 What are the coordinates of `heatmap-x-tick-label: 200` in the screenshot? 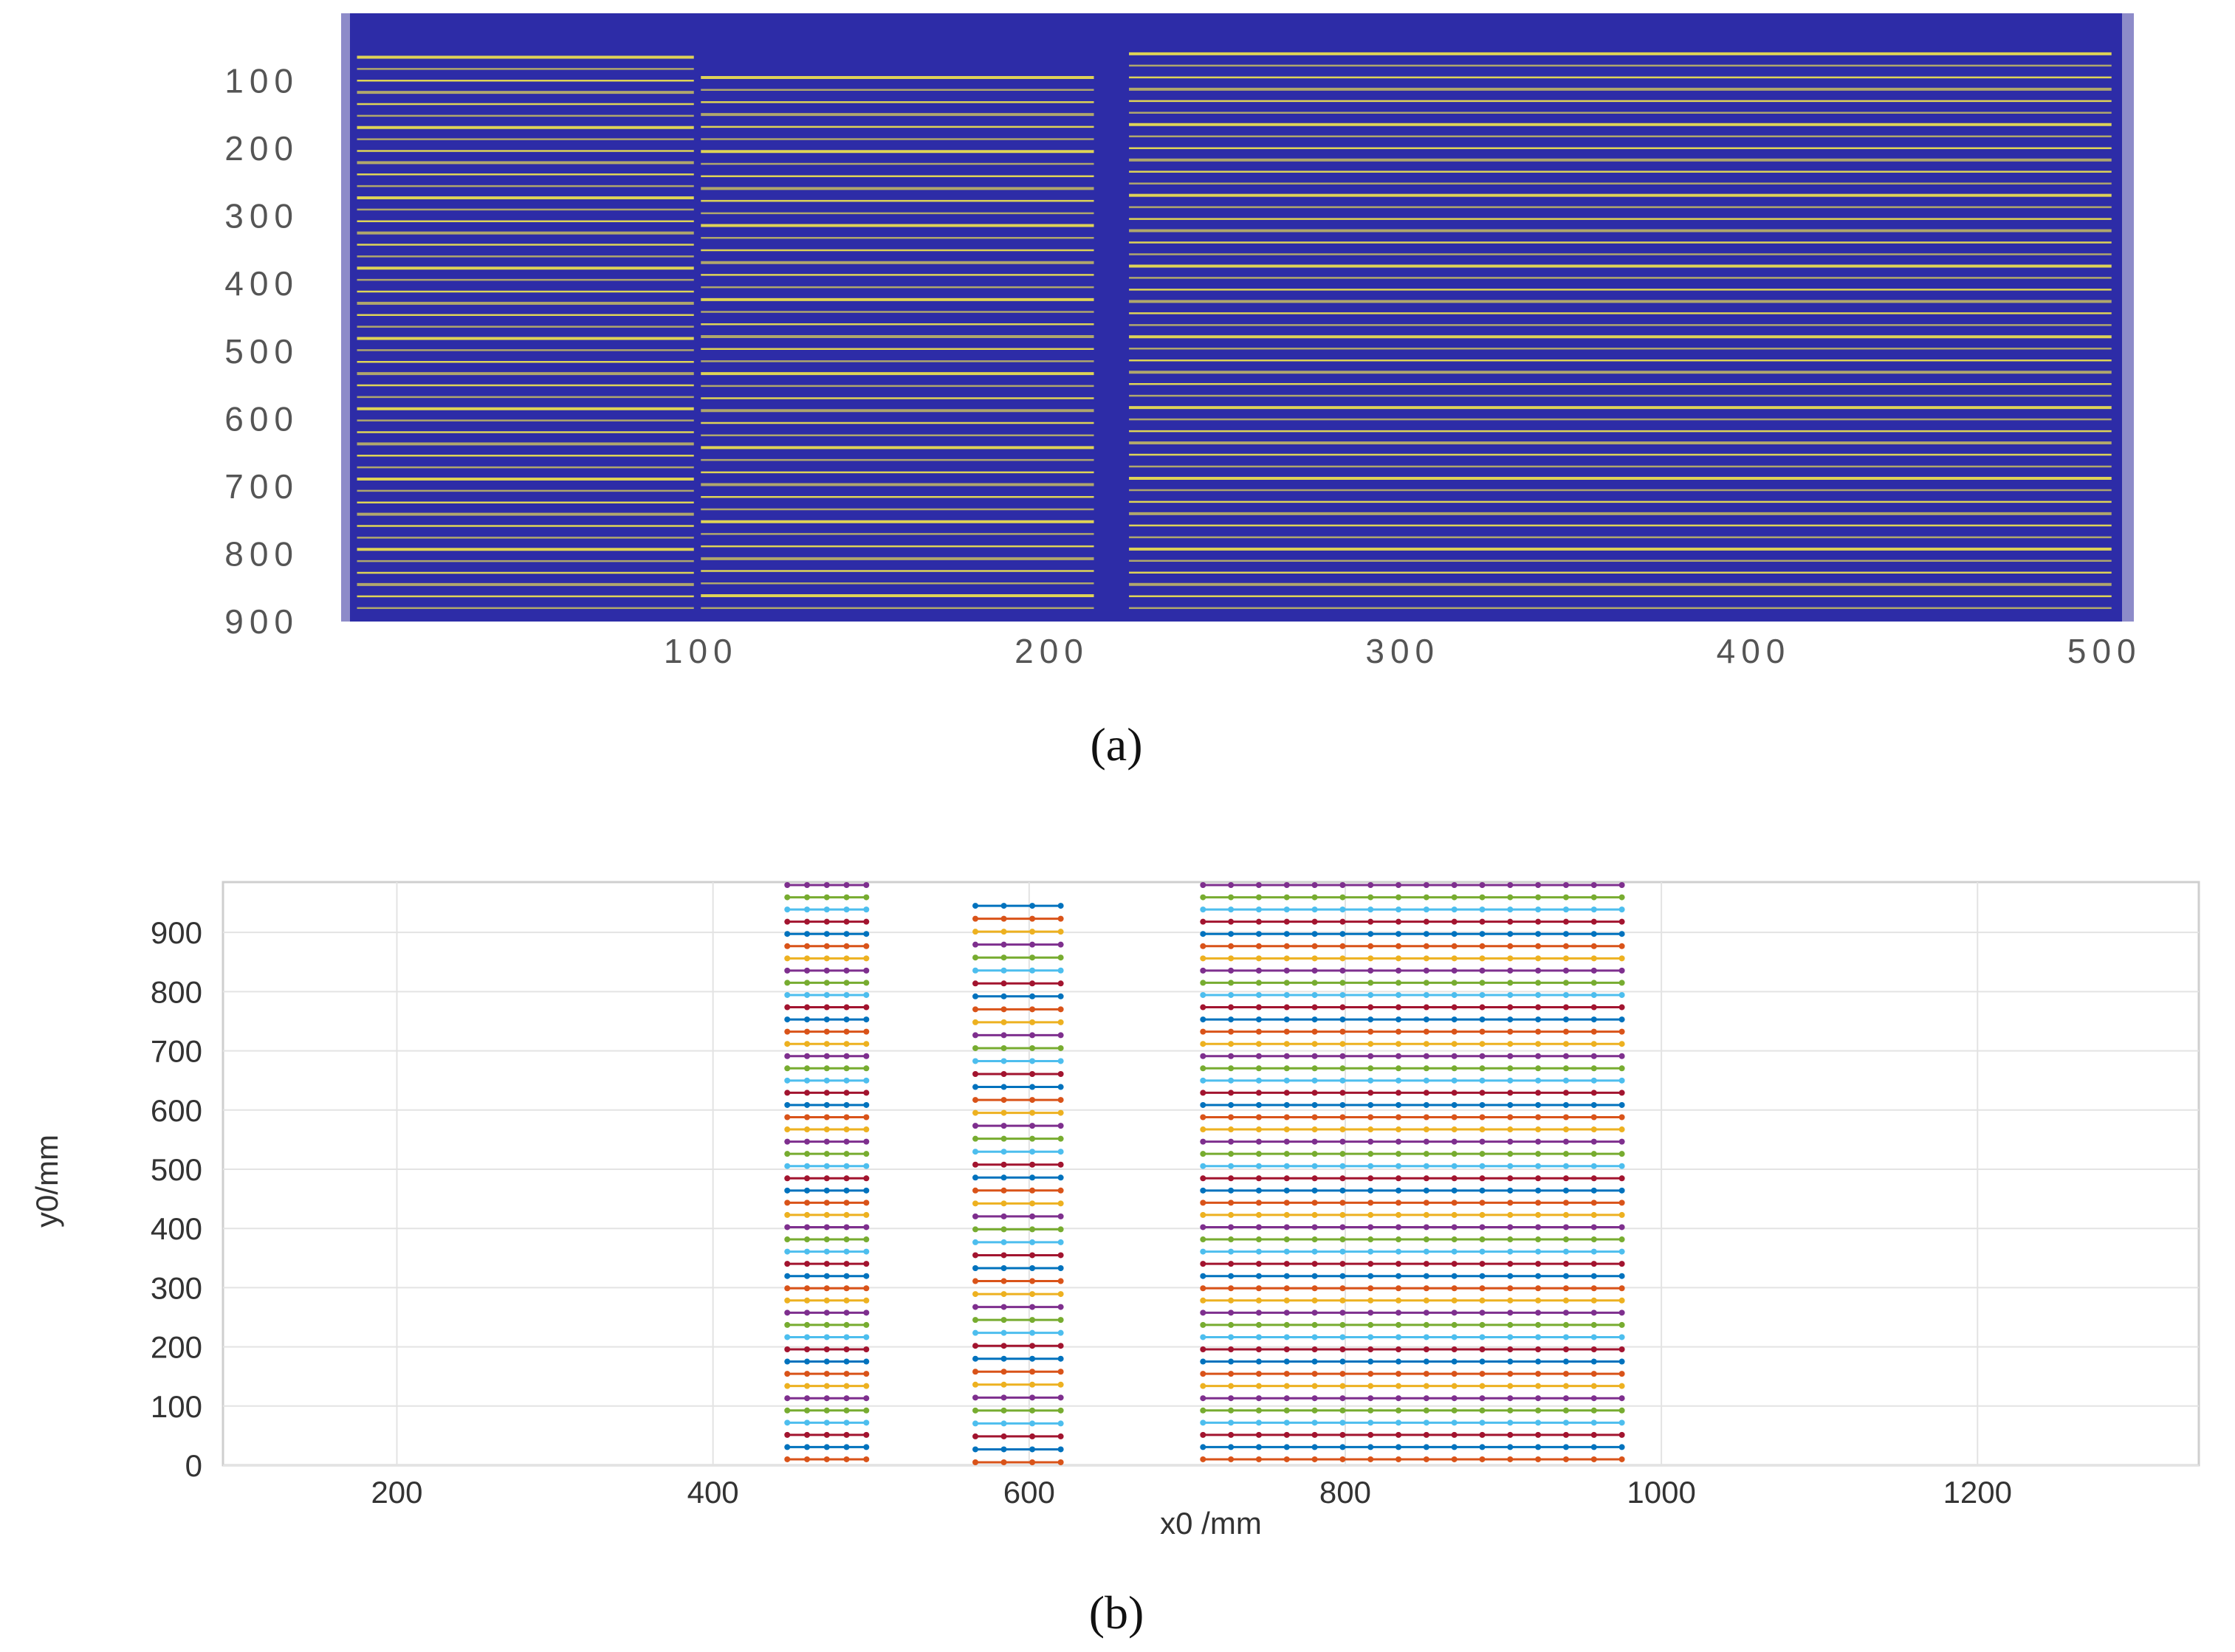 It's located at (1051, 651).